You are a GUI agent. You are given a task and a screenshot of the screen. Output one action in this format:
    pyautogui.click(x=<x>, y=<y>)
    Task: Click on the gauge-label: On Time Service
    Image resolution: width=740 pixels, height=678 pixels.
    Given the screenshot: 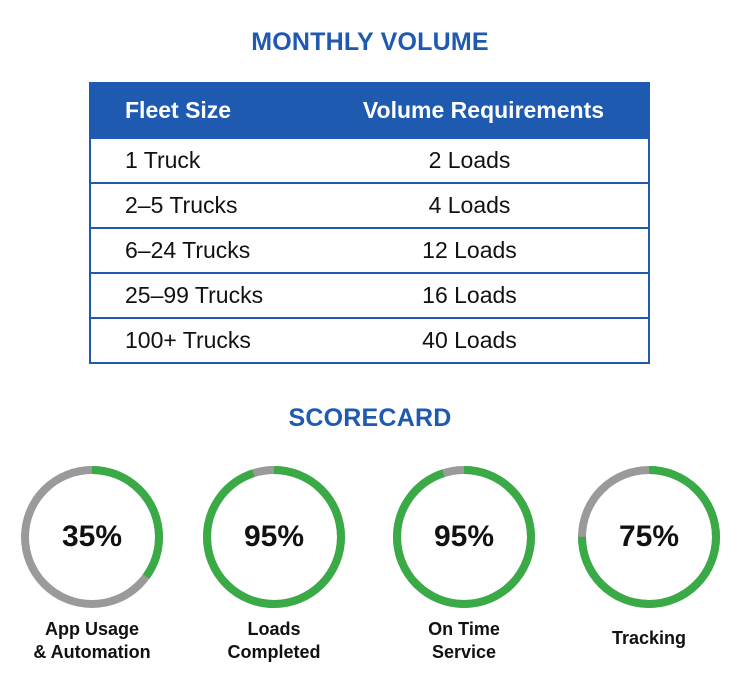 What is the action you would take?
    pyautogui.click(x=464, y=641)
    